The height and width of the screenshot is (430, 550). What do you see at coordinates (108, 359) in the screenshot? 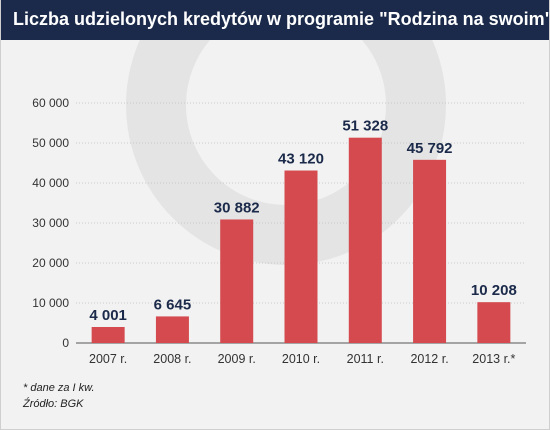
I see `x-tick-label: 2007 r.` at bounding box center [108, 359].